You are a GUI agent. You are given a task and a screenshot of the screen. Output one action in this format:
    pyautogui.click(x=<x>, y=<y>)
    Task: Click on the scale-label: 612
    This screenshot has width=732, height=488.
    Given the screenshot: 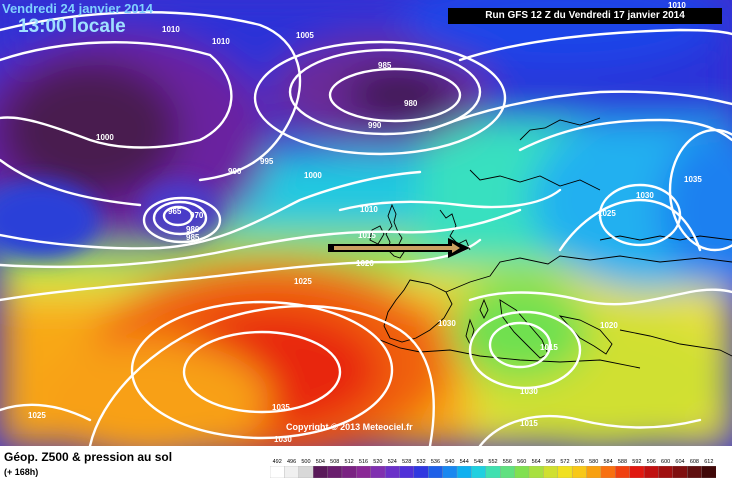 What is the action you would take?
    pyautogui.click(x=708, y=461)
    